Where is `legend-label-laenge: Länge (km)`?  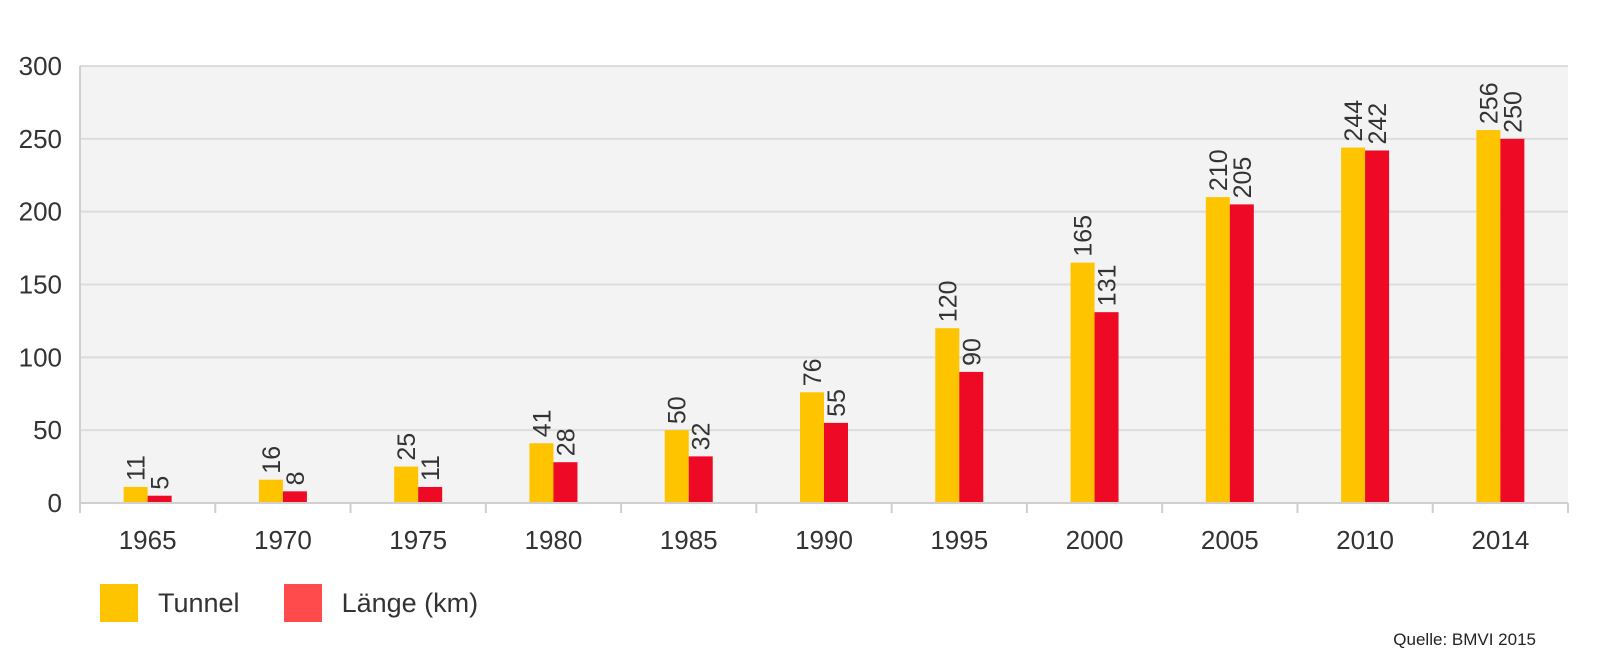 legend-label-laenge: Länge (km) is located at coordinates (410, 602).